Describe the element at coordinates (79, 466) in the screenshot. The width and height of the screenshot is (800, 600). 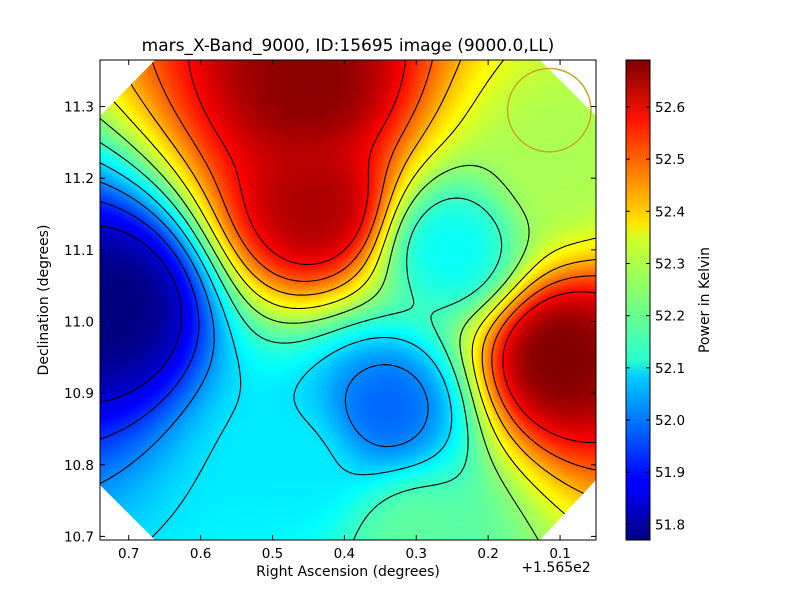
I see `y-tick-label: 10.8` at that location.